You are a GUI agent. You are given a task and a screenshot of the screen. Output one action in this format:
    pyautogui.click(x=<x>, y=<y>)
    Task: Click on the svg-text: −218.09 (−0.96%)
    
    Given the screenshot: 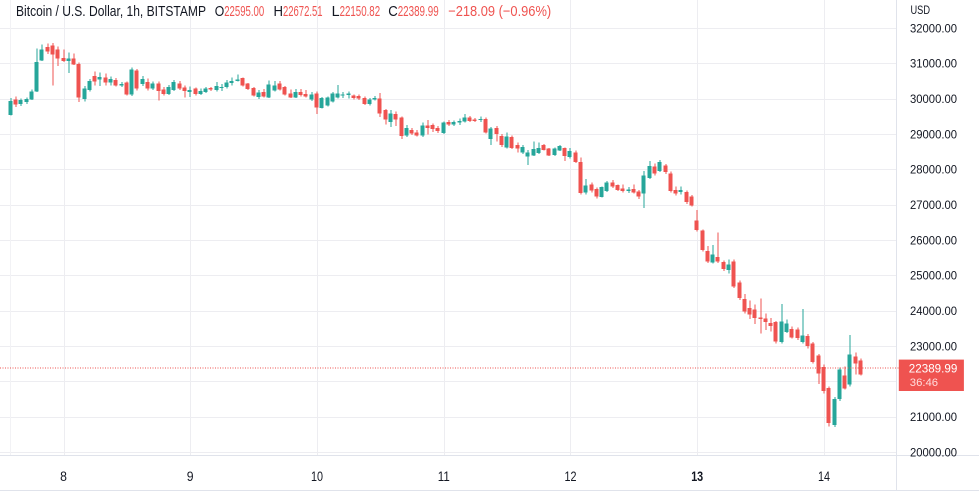 What is the action you would take?
    pyautogui.click(x=499, y=12)
    